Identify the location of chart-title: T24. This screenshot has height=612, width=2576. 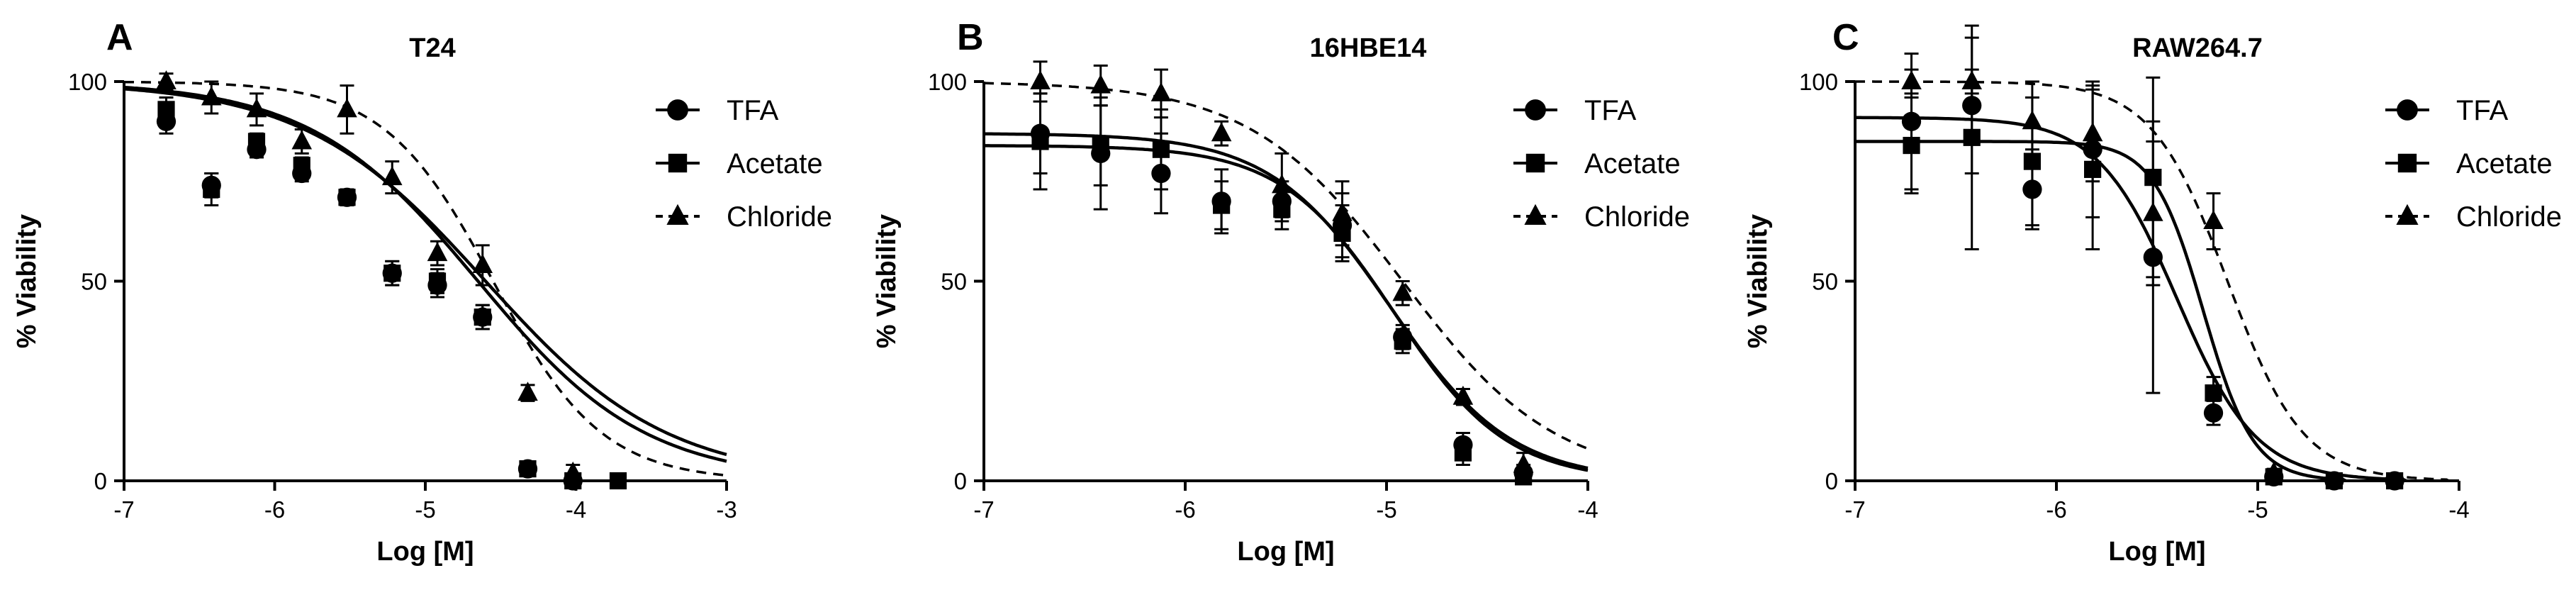
(432, 48).